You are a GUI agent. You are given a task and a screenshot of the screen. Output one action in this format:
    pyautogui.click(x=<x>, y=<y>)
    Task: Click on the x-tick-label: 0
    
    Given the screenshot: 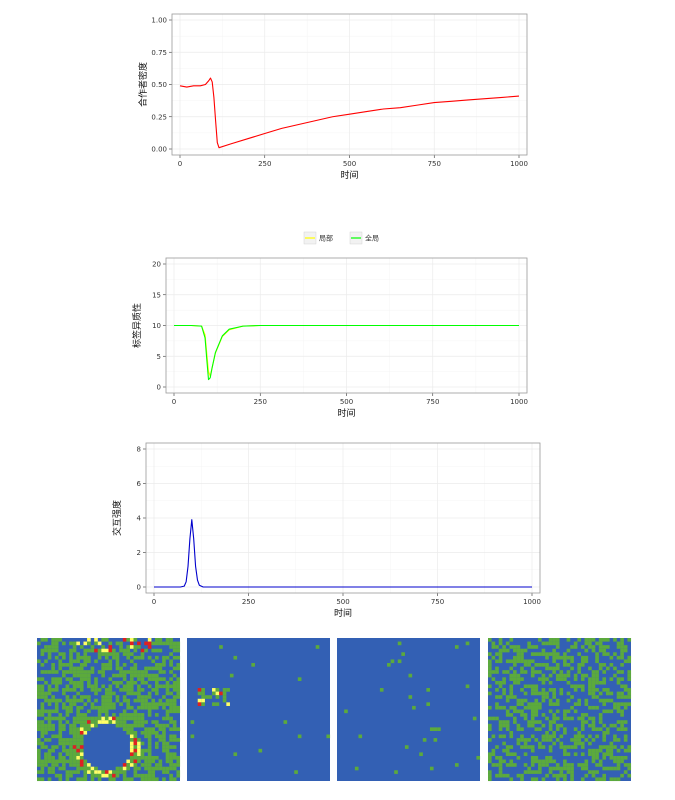 What is the action you would take?
    pyautogui.click(x=180, y=164)
    